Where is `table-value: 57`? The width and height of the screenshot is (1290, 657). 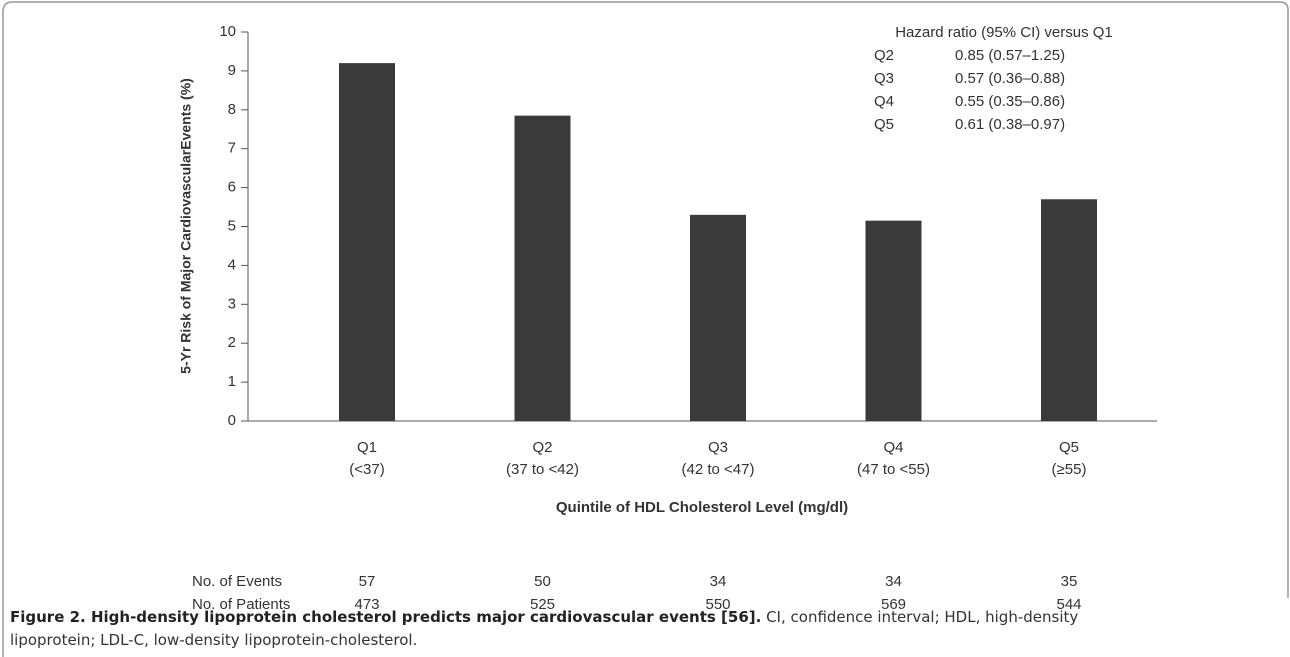 table-value: 57 is located at coordinates (367, 581).